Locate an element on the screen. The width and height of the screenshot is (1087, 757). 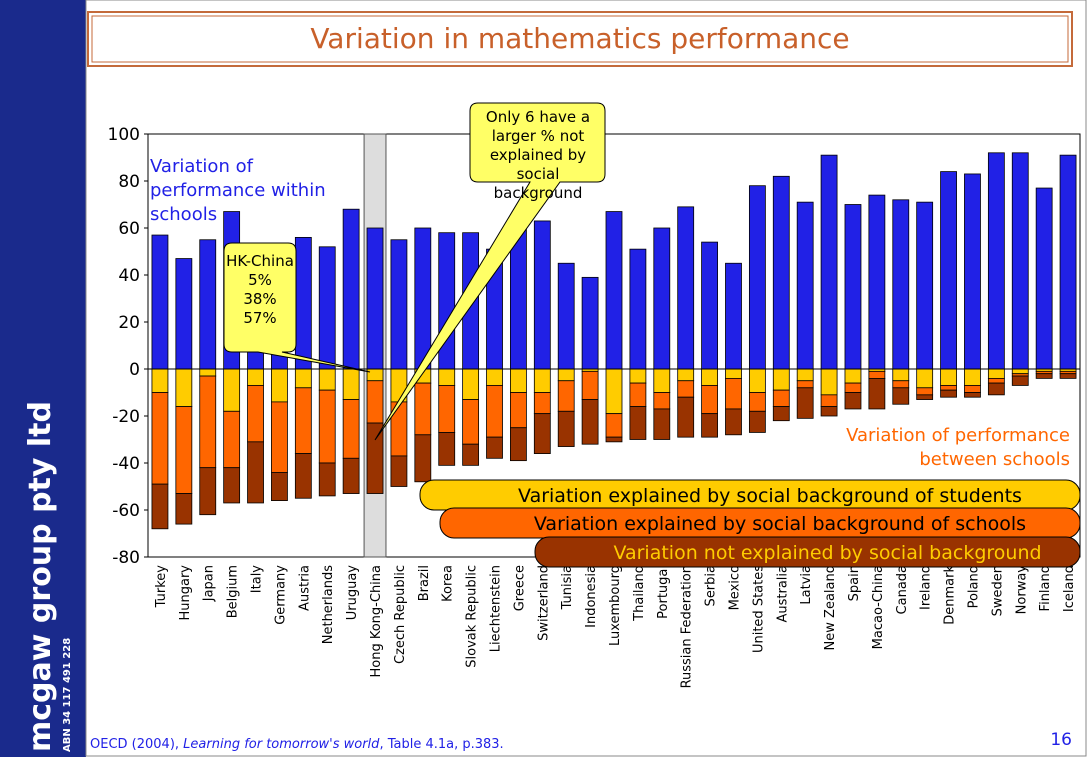
x-tick-label: Indonesia is located at coordinates (591, 596).